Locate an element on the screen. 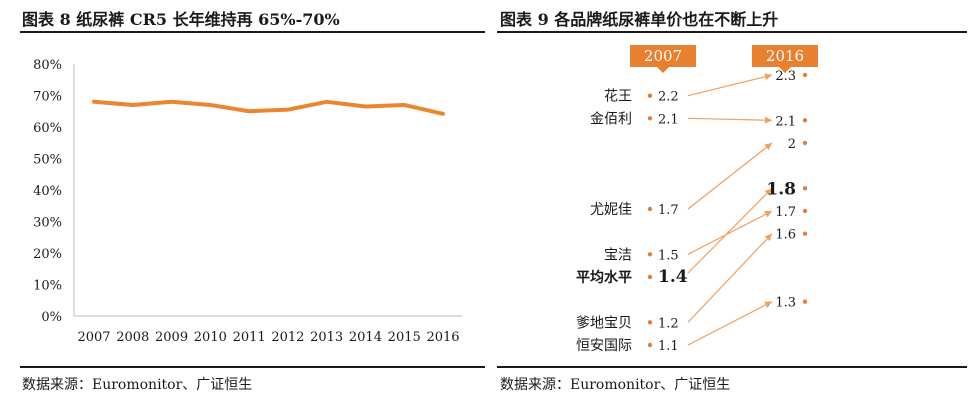 This screenshot has width=978, height=401. brand-label: 尤妮佳 is located at coordinates (611, 210).